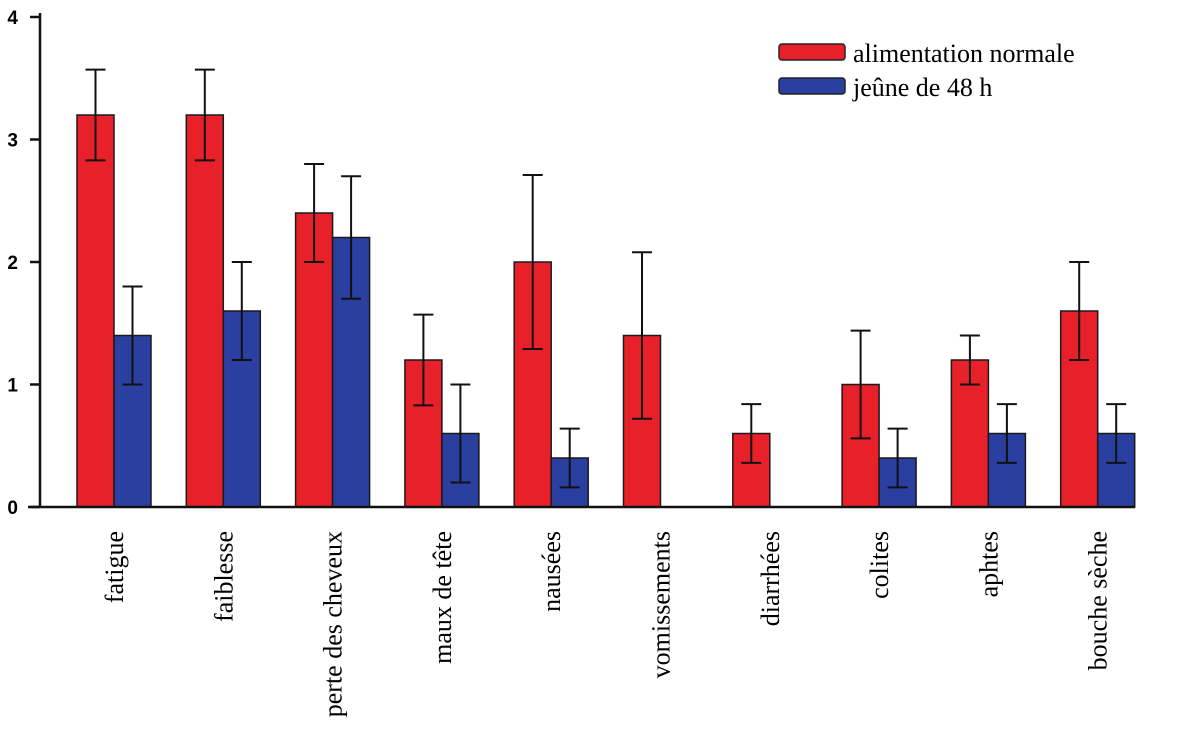 Image resolution: width=1192 pixels, height=756 pixels. What do you see at coordinates (95, 115) in the screenshot?
I see `error-bar-alimentation-normale-fatigue` at bounding box center [95, 115].